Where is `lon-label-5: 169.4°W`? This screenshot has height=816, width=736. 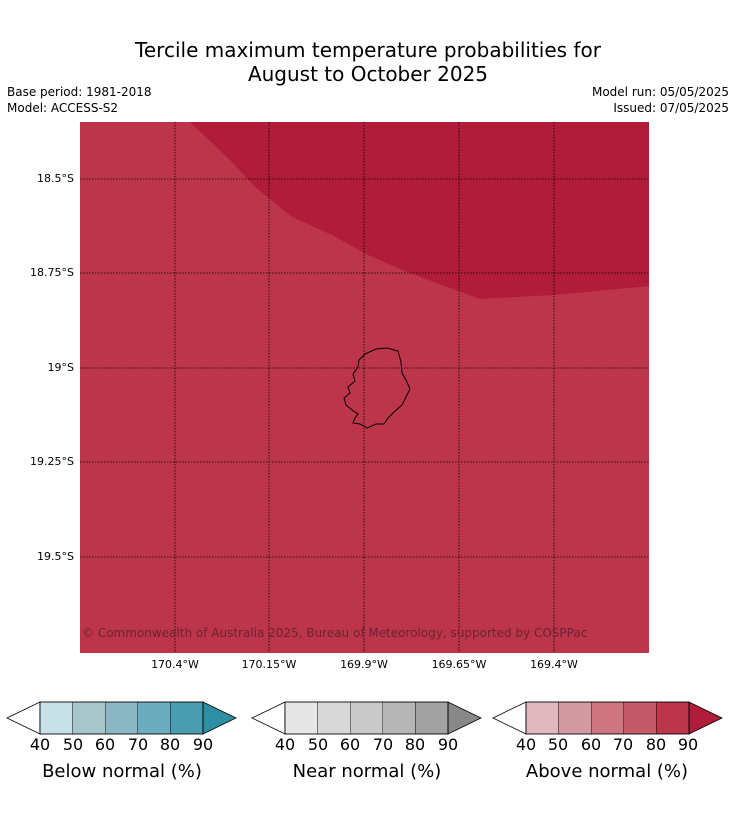 lon-label-5: 169.4°W is located at coordinates (554, 664).